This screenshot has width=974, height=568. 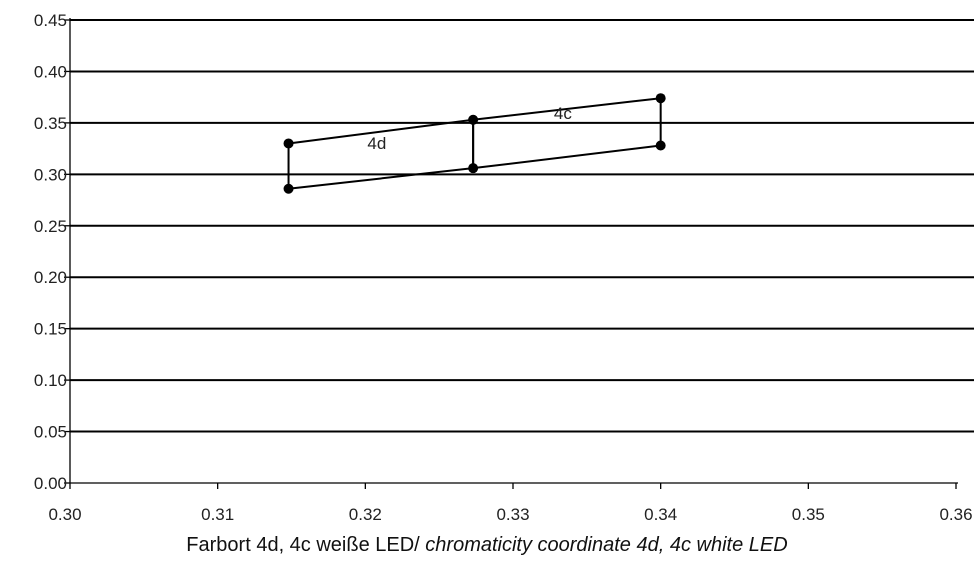 What do you see at coordinates (288, 188) in the screenshot?
I see `vertex-point-0.3148-0.286` at bounding box center [288, 188].